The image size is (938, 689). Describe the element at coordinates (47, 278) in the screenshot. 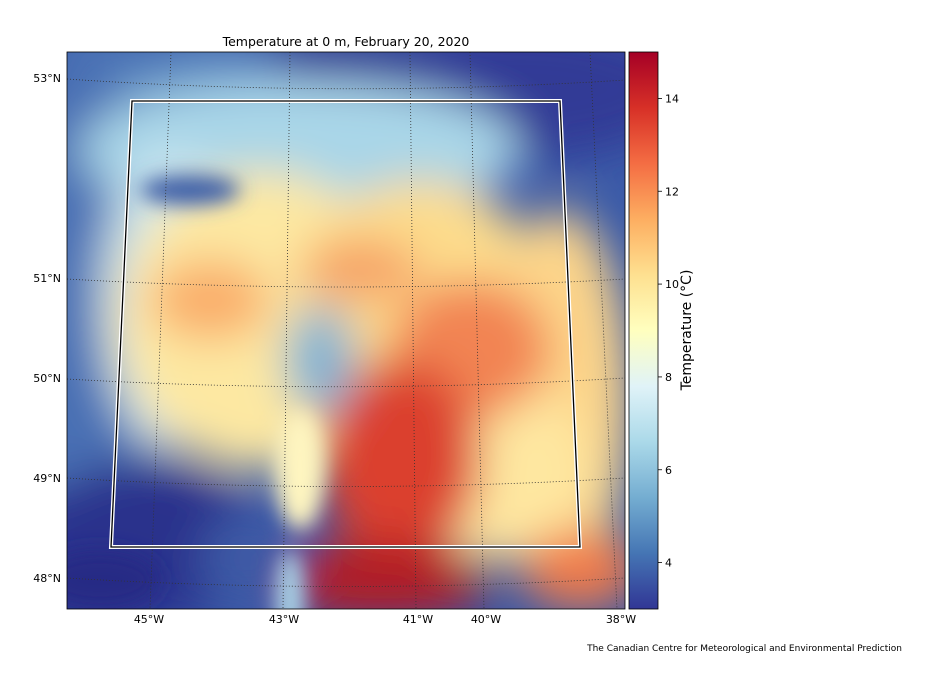

I see `lat-label-51n: 51°N` at that location.